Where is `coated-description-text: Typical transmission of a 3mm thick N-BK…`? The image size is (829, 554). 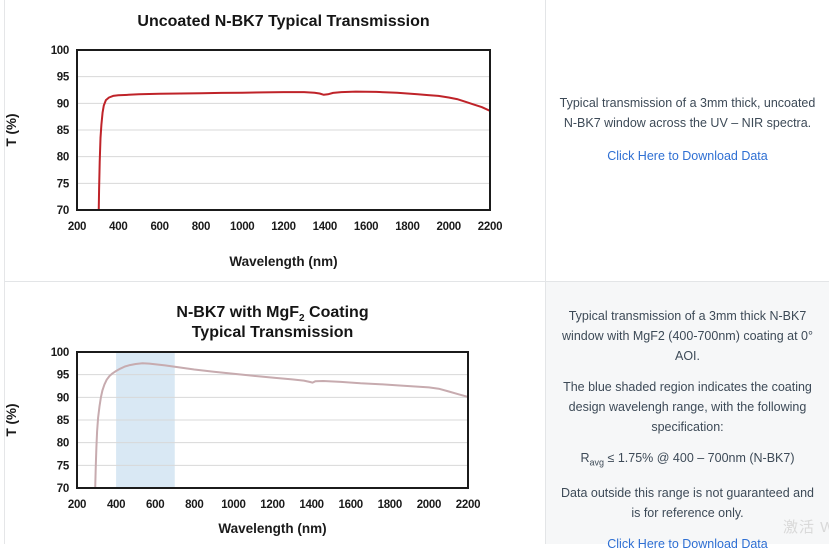
coated-description-text: Typical transmission of a 3mm thick N-BK… is located at coordinates (687, 336).